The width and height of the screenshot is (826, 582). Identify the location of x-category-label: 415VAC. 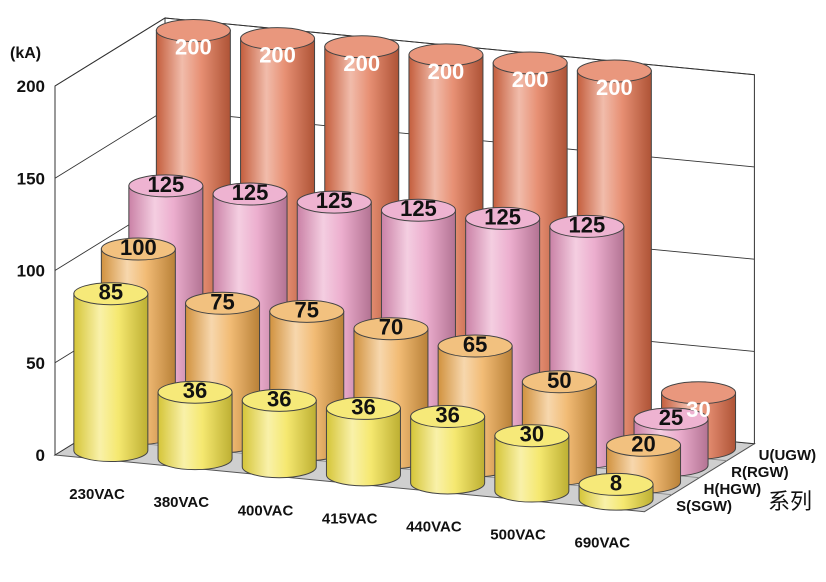
(350, 518).